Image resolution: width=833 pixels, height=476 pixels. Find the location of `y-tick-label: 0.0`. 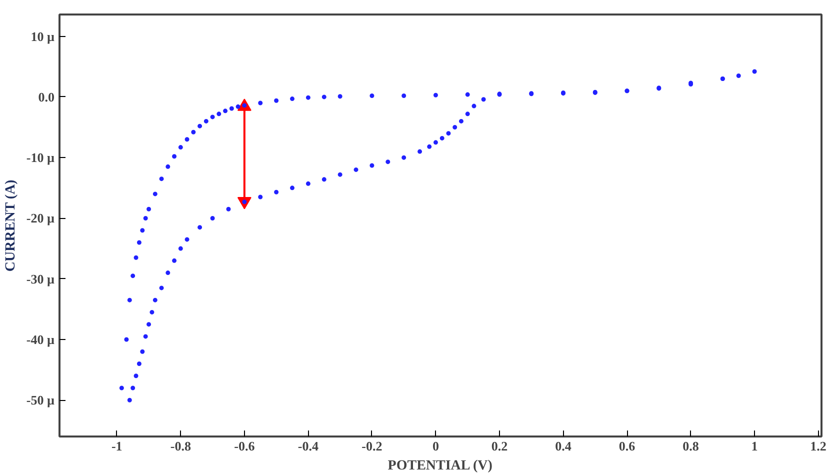

y-tick-label: 0.0 is located at coordinates (46, 96).